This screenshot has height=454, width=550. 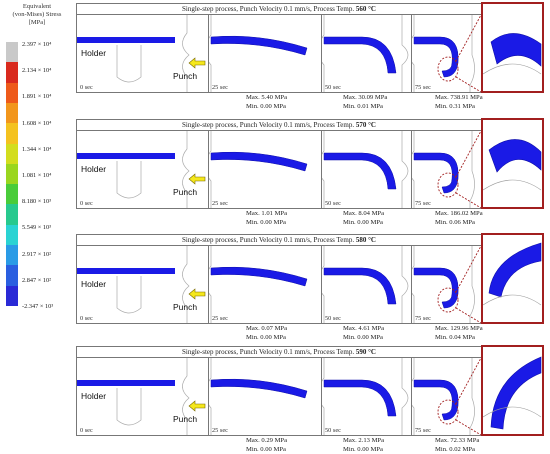 I want to click on legend-tick-label: 5.549 × 10³, so click(x=37, y=228).